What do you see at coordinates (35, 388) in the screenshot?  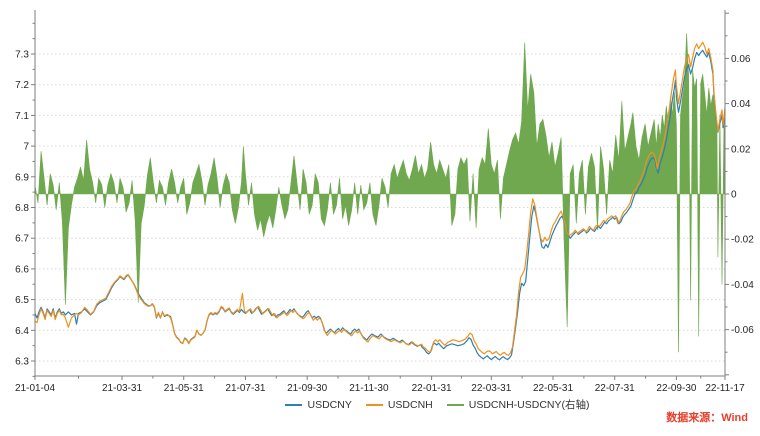 I see `x-tick-label: 21-01-04` at bounding box center [35, 388].